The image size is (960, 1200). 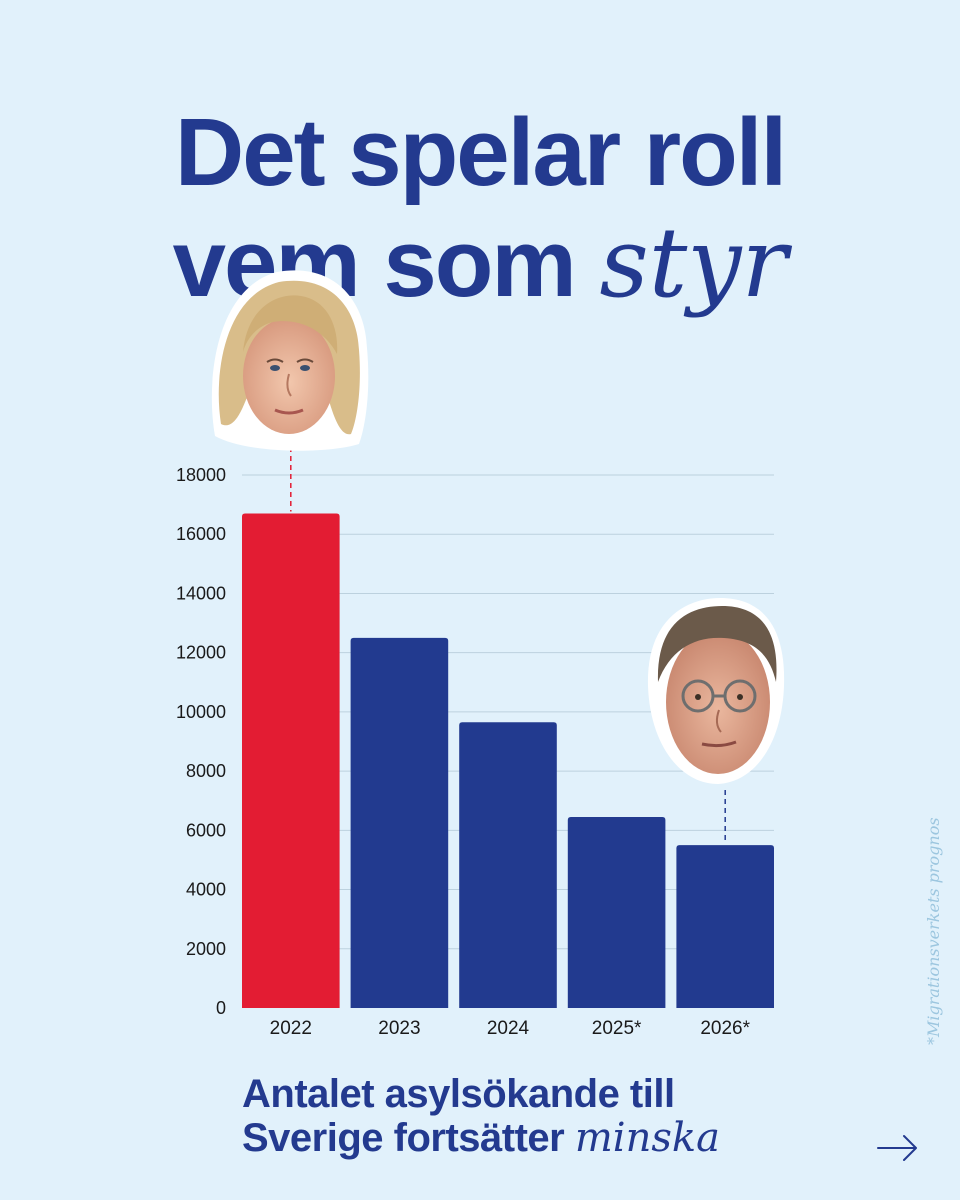 What do you see at coordinates (206, 771) in the screenshot?
I see `y-tick-label: 8000` at bounding box center [206, 771].